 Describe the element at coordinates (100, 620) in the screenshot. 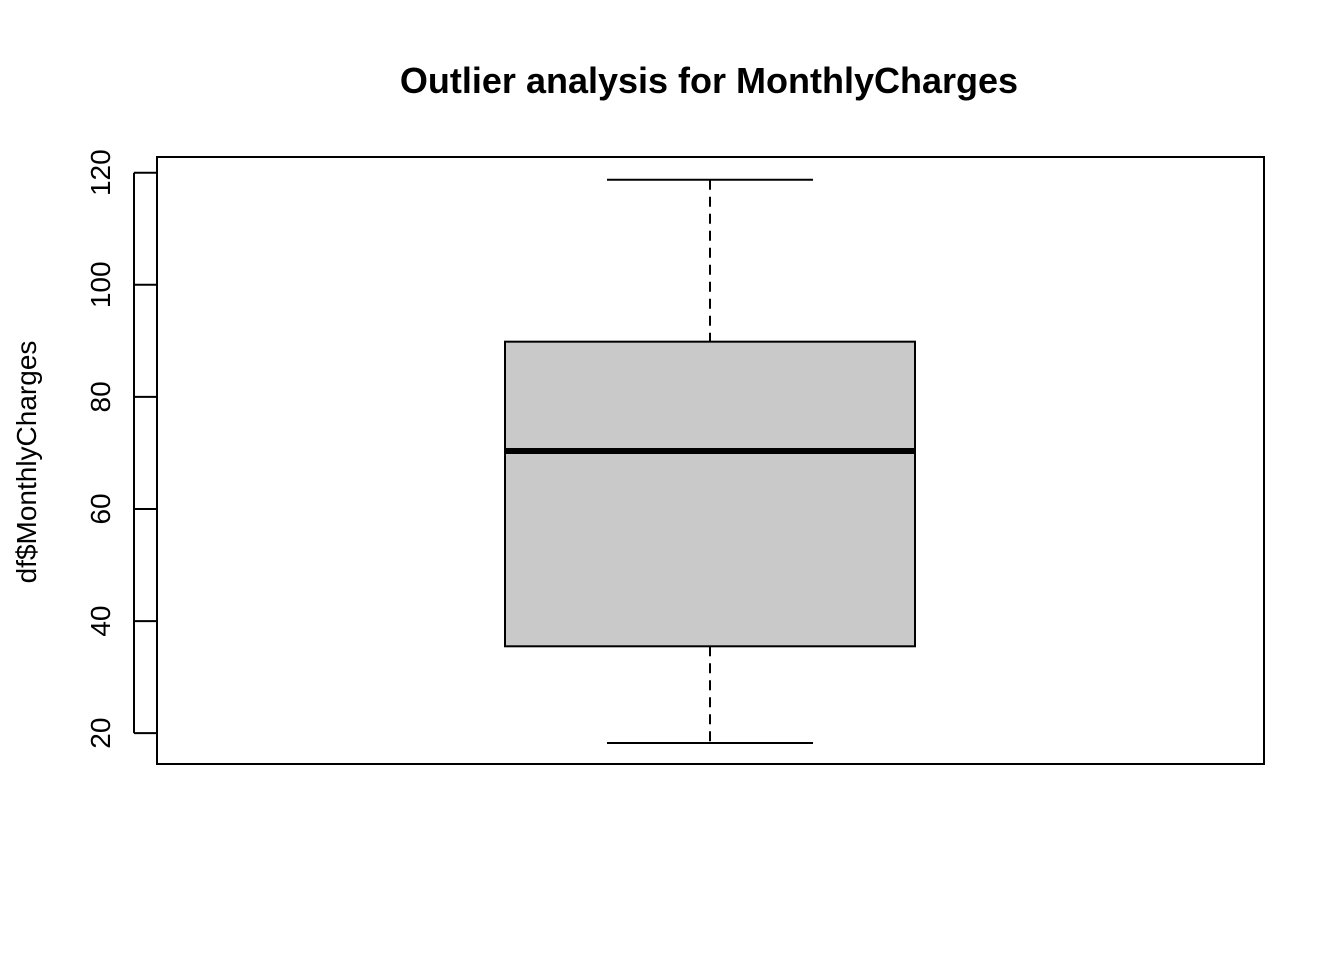

I see `y-tick-label: 40` at that location.